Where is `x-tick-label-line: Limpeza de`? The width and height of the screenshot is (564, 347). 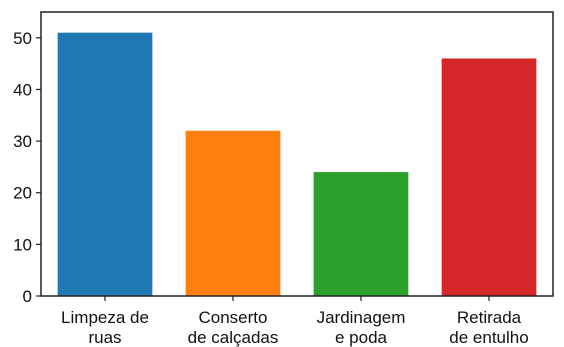
x-tick-label-line: Limpeza de is located at coordinates (105, 317).